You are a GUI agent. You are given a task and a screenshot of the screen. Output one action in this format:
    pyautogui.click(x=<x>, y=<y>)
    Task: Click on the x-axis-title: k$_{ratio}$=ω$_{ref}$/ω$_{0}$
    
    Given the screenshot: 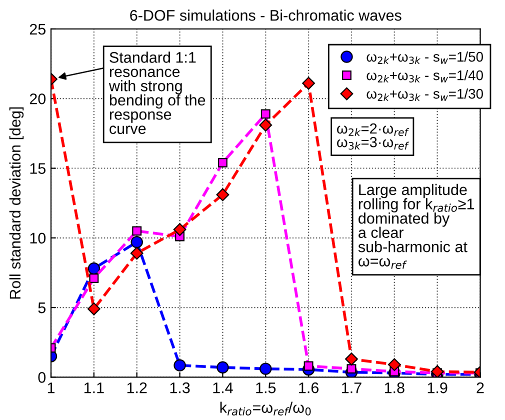 What is the action you would take?
    pyautogui.click(x=265, y=409)
    